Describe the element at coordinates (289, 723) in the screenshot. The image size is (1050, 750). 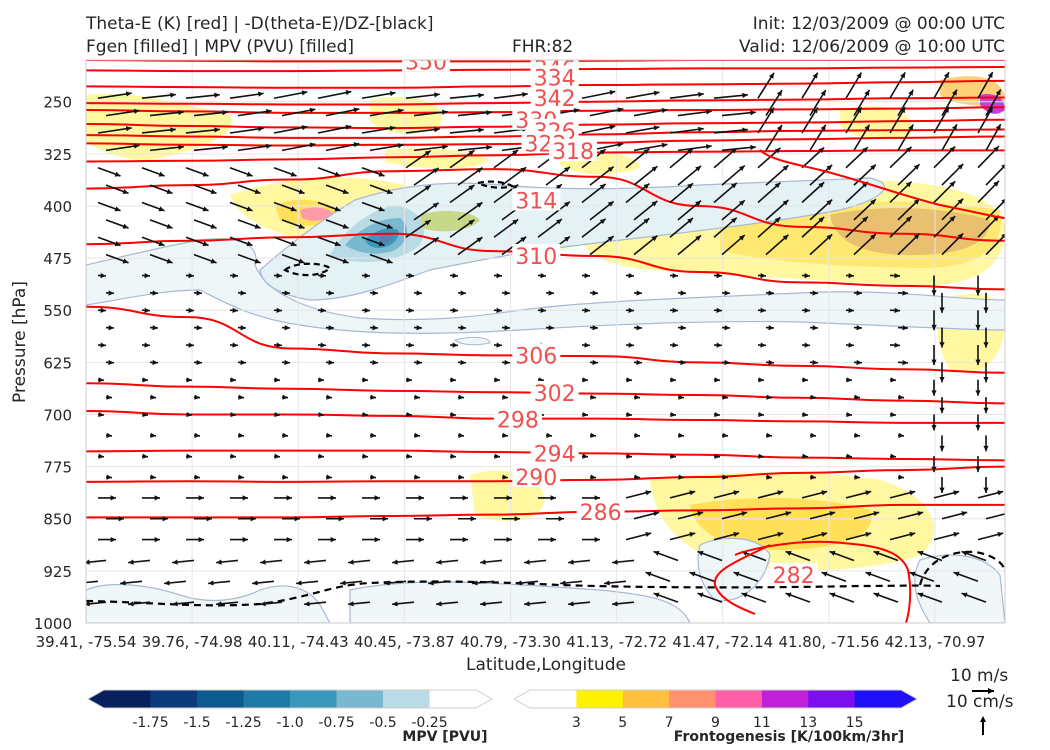
I see `colorbar-tick-label: -1.0` at that location.